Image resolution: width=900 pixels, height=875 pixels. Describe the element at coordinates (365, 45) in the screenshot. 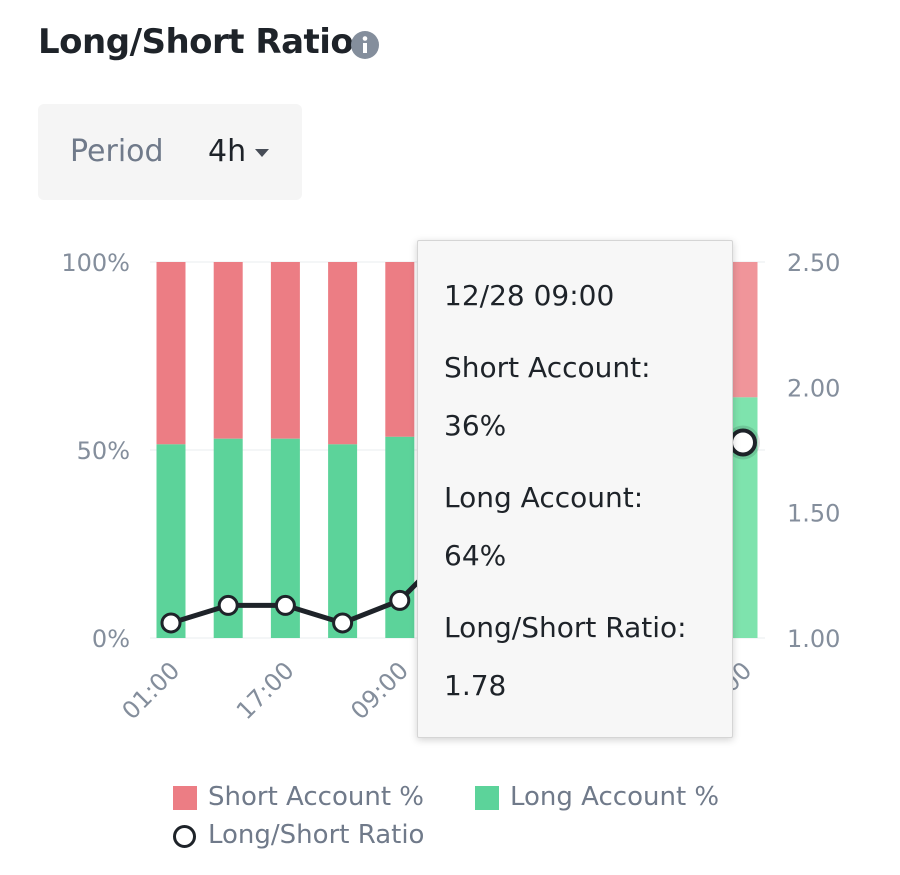

I see `info-icon` at that location.